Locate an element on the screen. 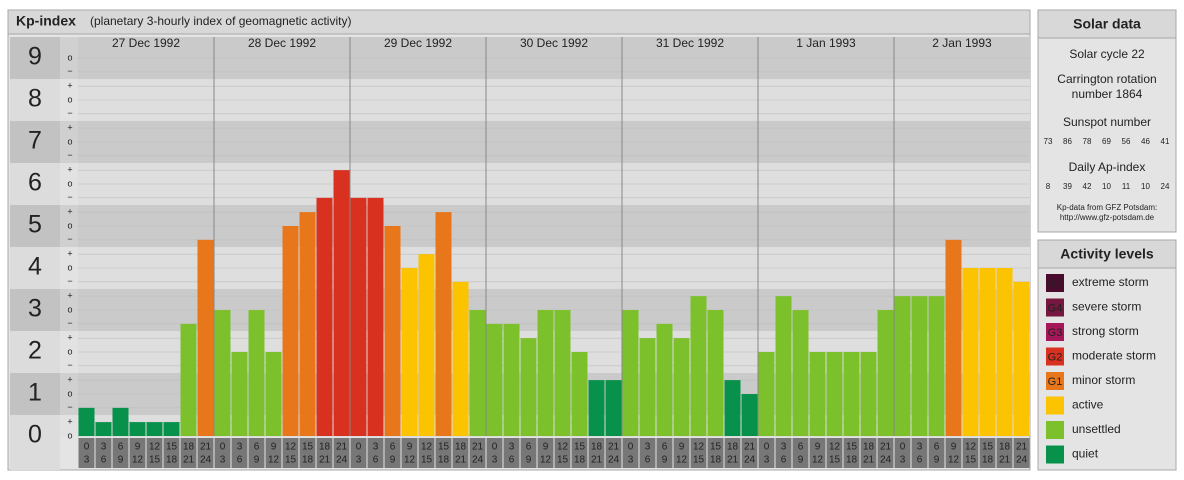 The image size is (1184, 480). sunspot-value: 73 is located at coordinates (1048, 141).